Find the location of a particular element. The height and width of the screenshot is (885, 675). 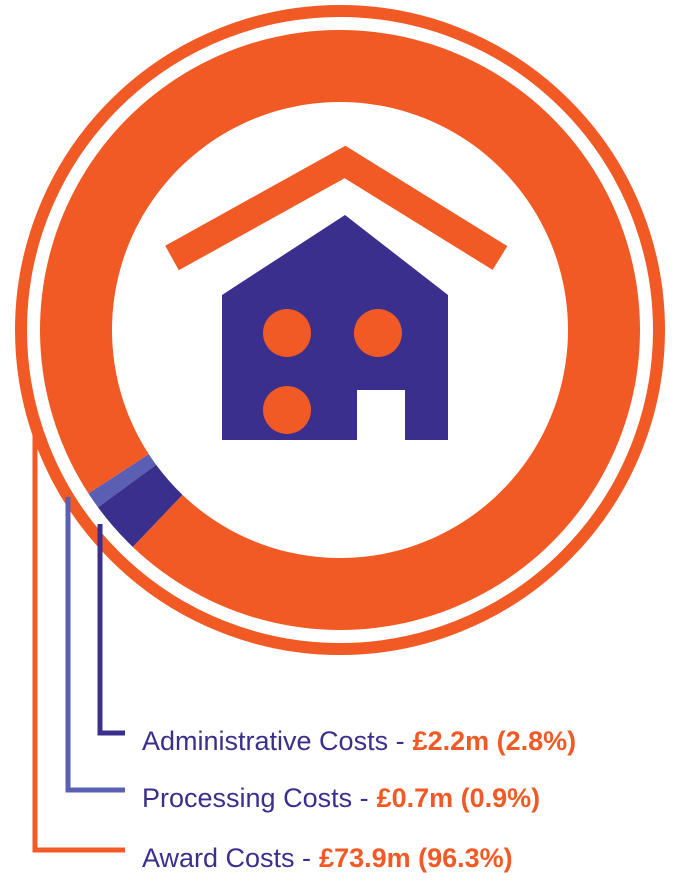

door is located at coordinates (381, 415).